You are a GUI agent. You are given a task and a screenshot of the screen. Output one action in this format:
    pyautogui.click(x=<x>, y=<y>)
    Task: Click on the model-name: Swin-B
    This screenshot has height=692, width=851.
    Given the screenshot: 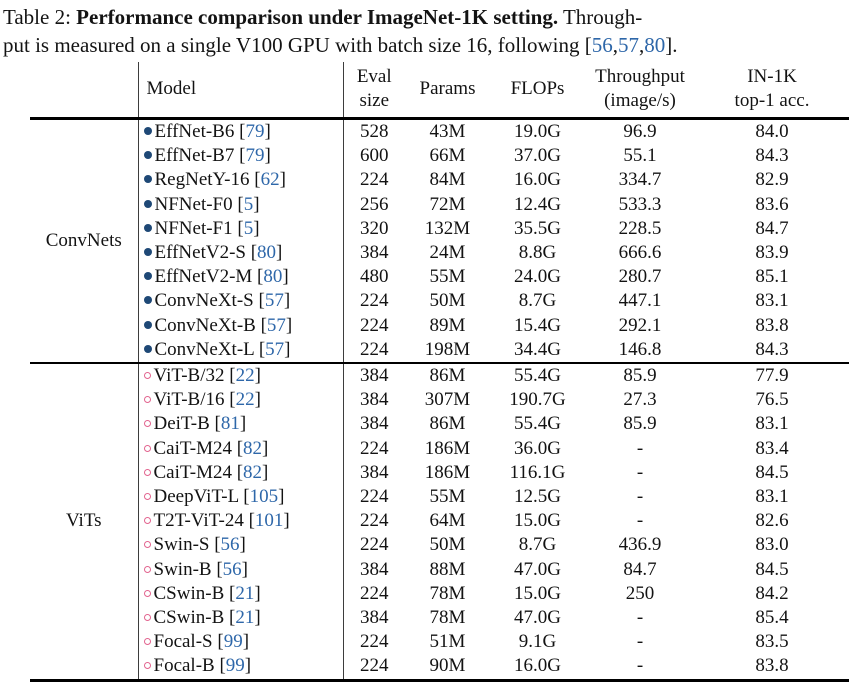 What is the action you would take?
    pyautogui.click(x=185, y=569)
    